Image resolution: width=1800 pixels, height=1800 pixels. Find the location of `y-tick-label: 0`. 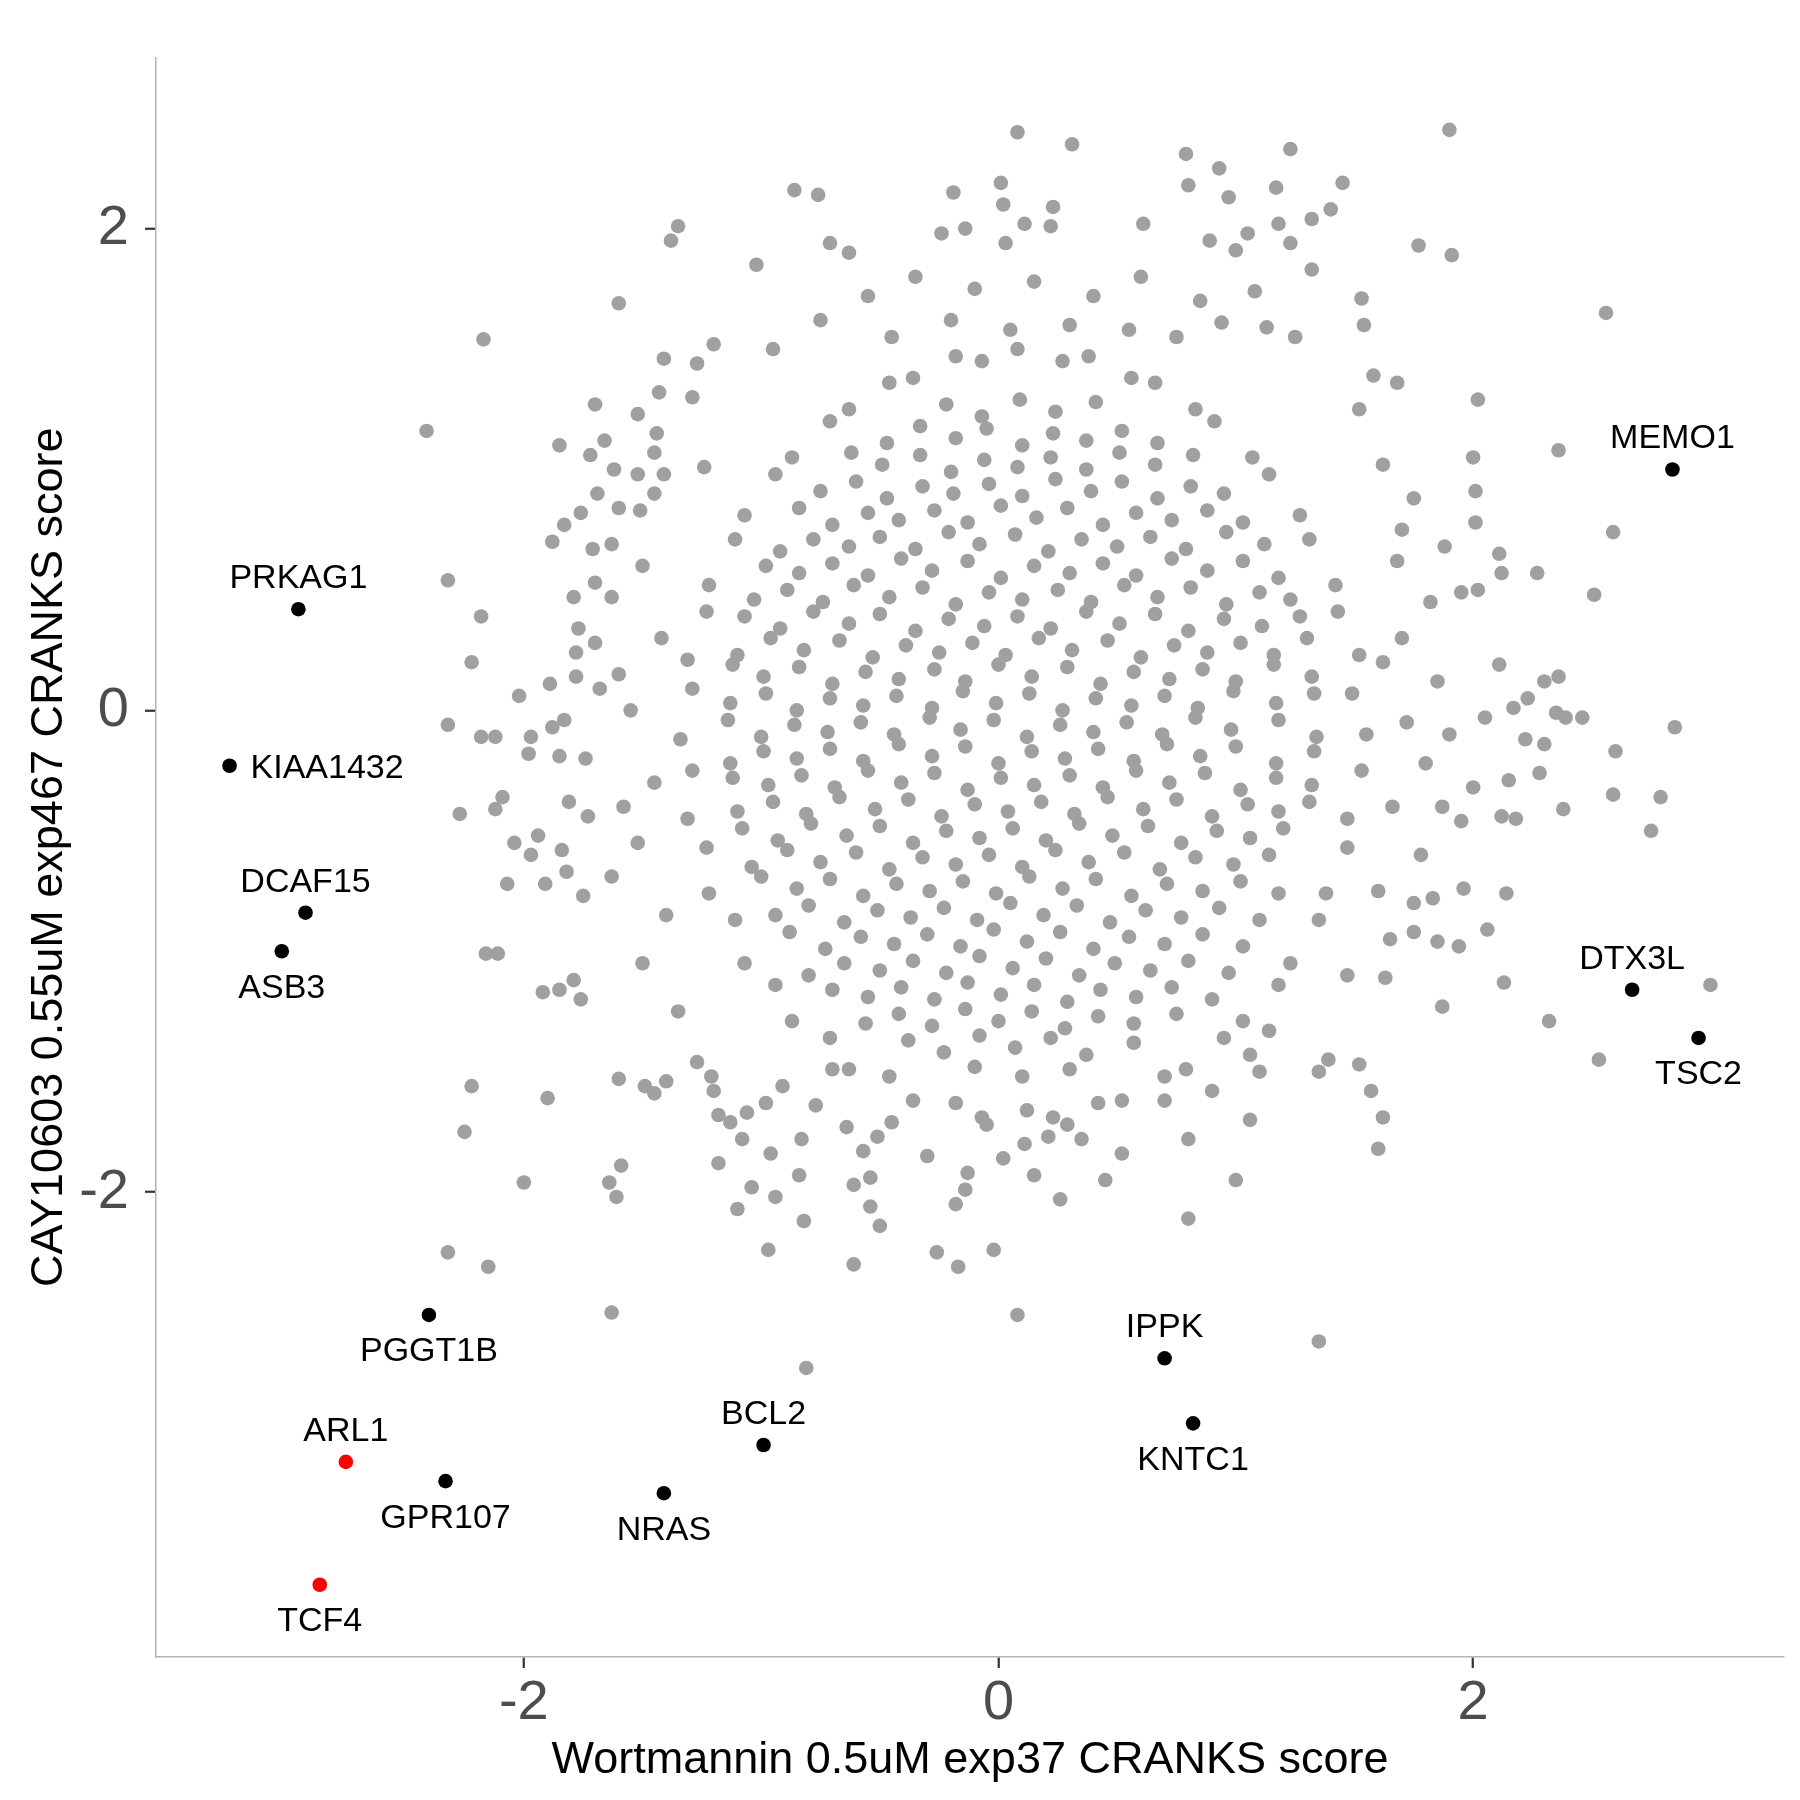

y-tick-label: 0 is located at coordinates (113, 706).